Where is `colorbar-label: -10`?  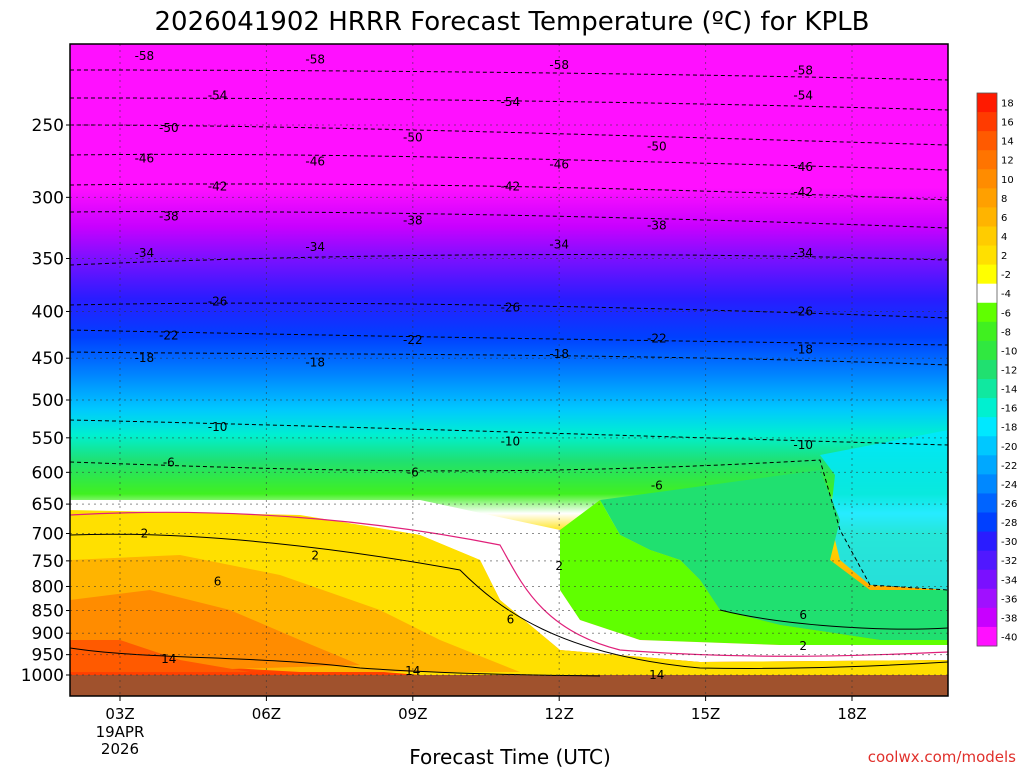
colorbar-label: -10 is located at coordinates (1009, 351).